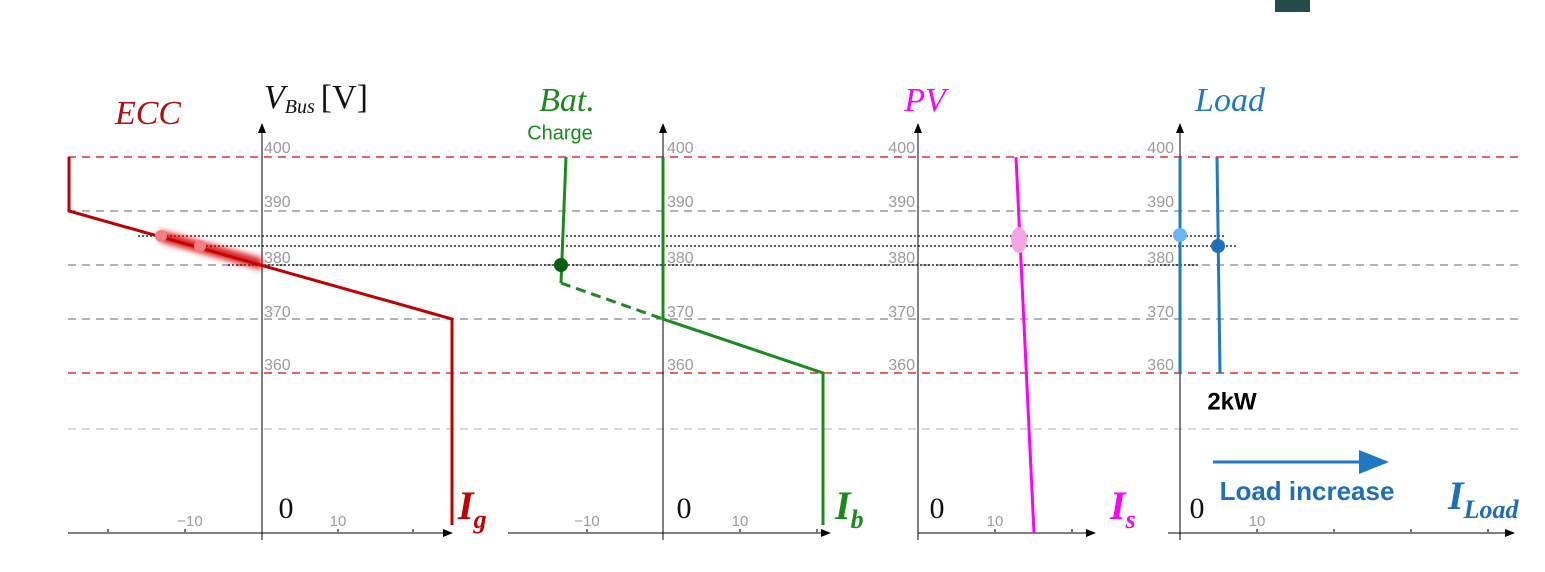 The image size is (1545, 572). I want to click on panel-title: PV, so click(926, 100).